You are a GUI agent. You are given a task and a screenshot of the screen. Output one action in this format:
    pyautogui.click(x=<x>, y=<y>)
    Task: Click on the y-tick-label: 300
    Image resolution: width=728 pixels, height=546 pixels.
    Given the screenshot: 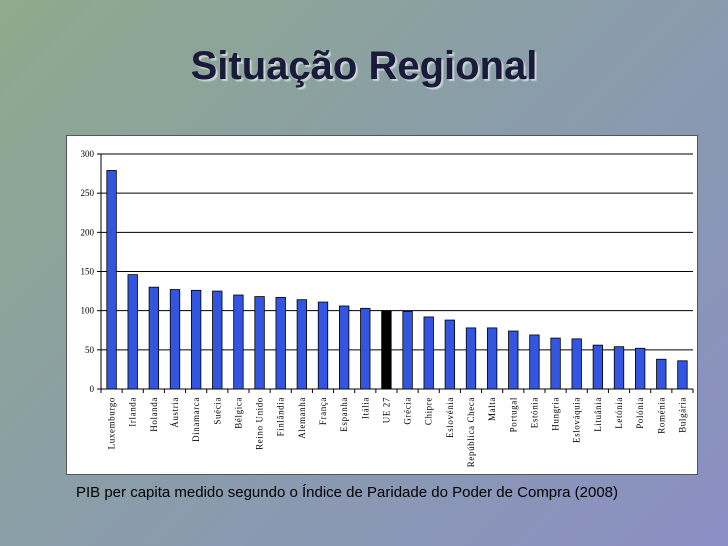 What is the action you would take?
    pyautogui.click(x=88, y=154)
    